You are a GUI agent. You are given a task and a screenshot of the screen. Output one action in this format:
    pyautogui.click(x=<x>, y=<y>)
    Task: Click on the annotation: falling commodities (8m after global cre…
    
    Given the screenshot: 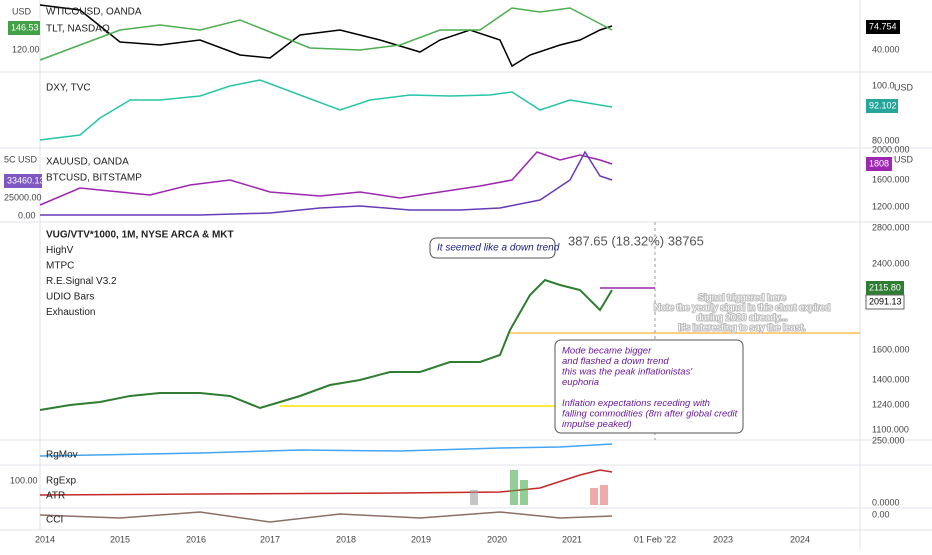 What is the action you would take?
    pyautogui.click(x=650, y=414)
    